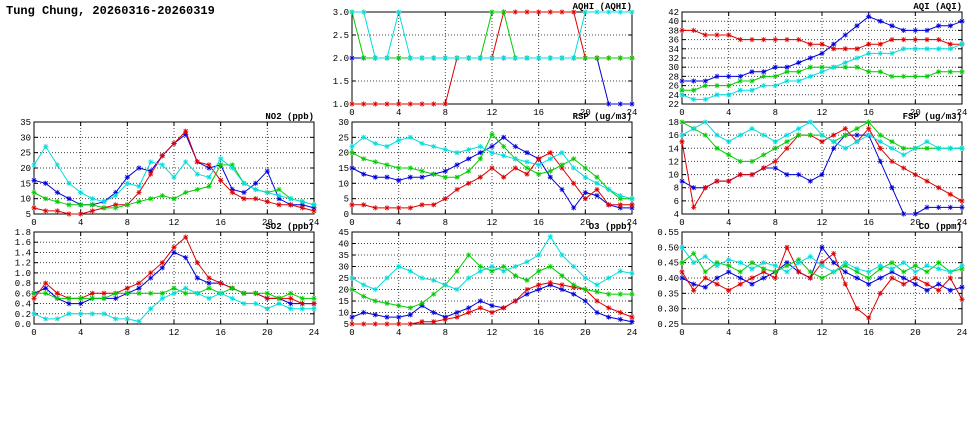 This screenshot has height=447, width=975. Describe the element at coordinates (676, 202) in the screenshot. I see `y-tick-label: 6` at that location.